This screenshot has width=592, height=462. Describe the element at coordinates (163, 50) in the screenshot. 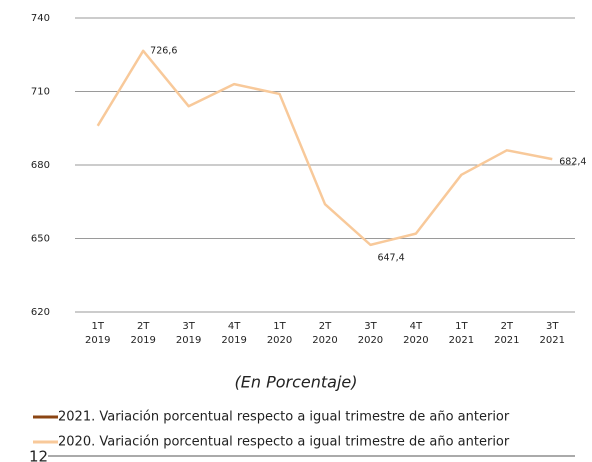

I see `value-label: 726,6` at that location.